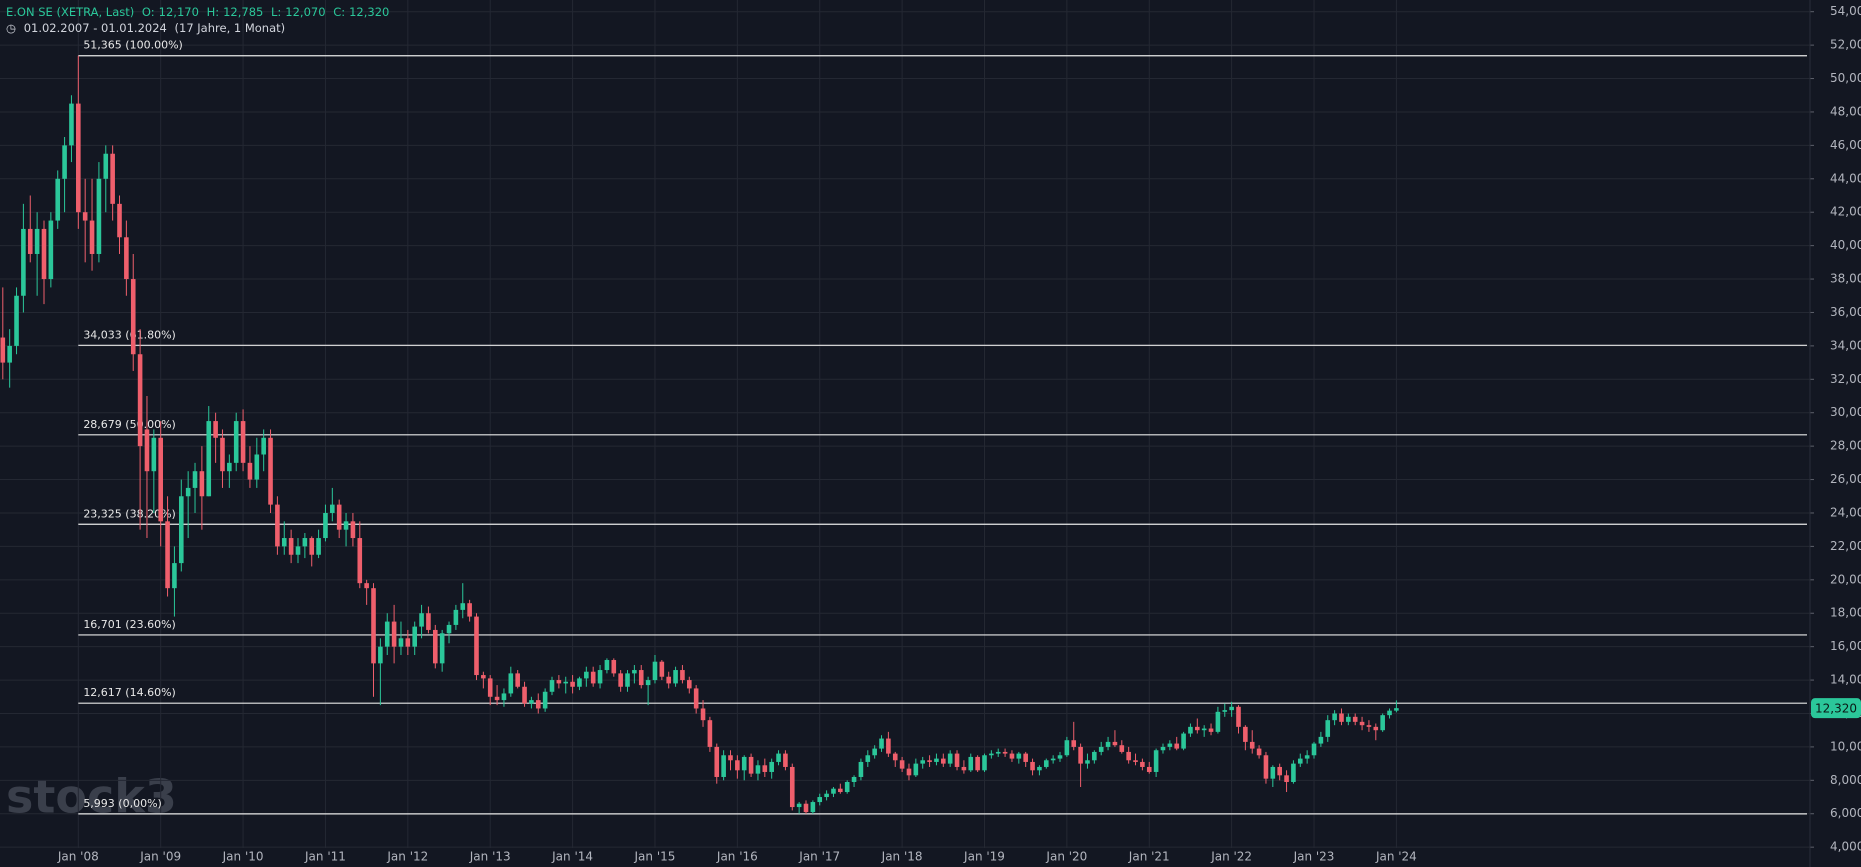 The width and height of the screenshot is (1861, 867). What do you see at coordinates (1845, 379) in the screenshot?
I see `y-tick-label: 32,000` at bounding box center [1845, 379].